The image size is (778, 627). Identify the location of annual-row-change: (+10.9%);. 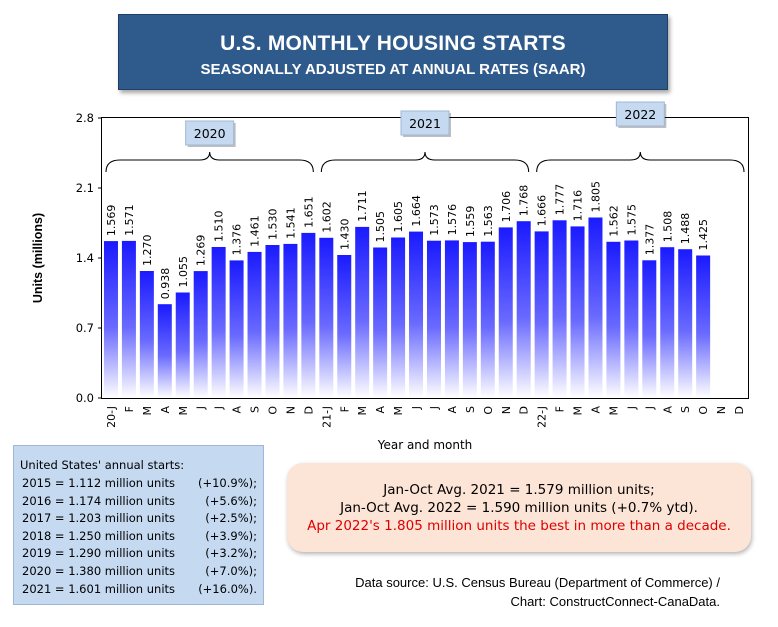
(227, 483).